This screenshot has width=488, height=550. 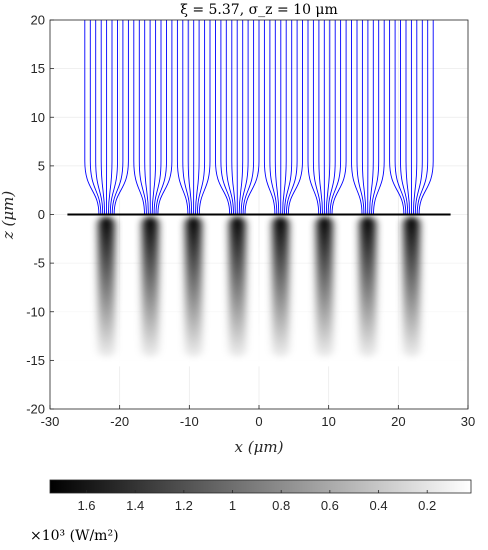 I want to click on y-tick-label: 5, so click(x=41, y=165).